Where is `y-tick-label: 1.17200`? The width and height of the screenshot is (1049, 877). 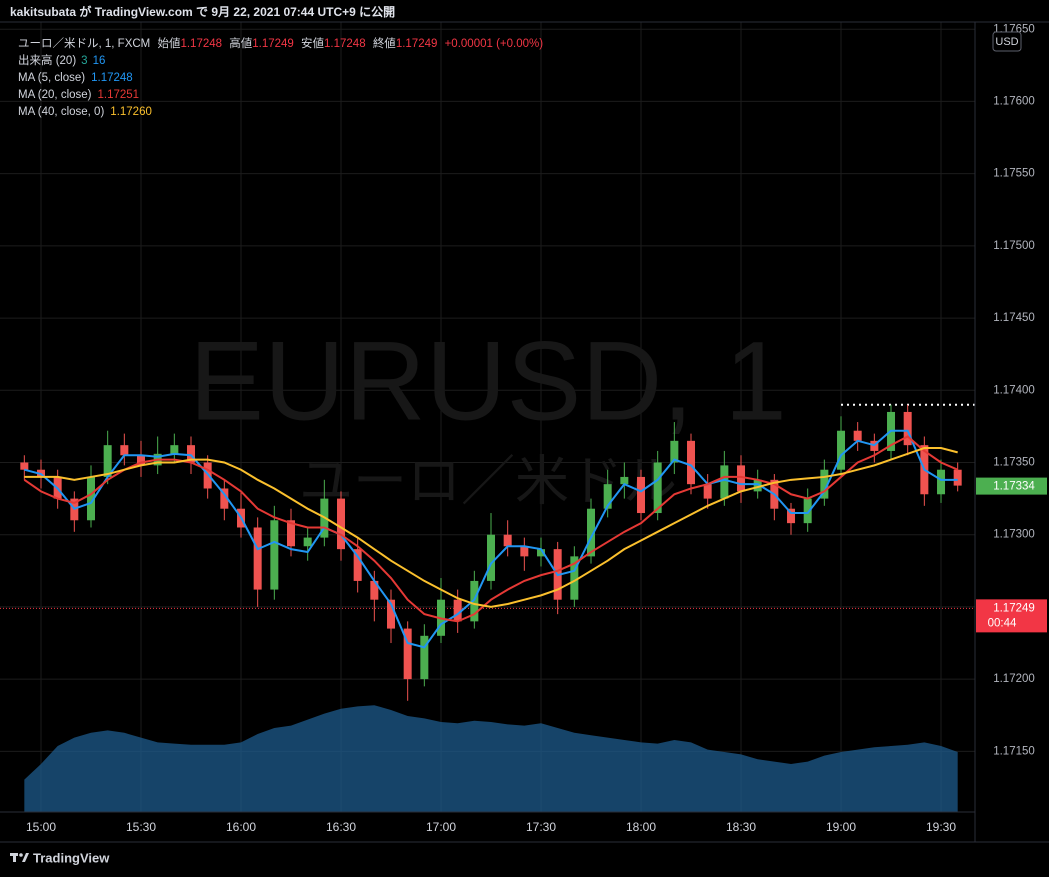 y-tick-label: 1.17200 is located at coordinates (1014, 679).